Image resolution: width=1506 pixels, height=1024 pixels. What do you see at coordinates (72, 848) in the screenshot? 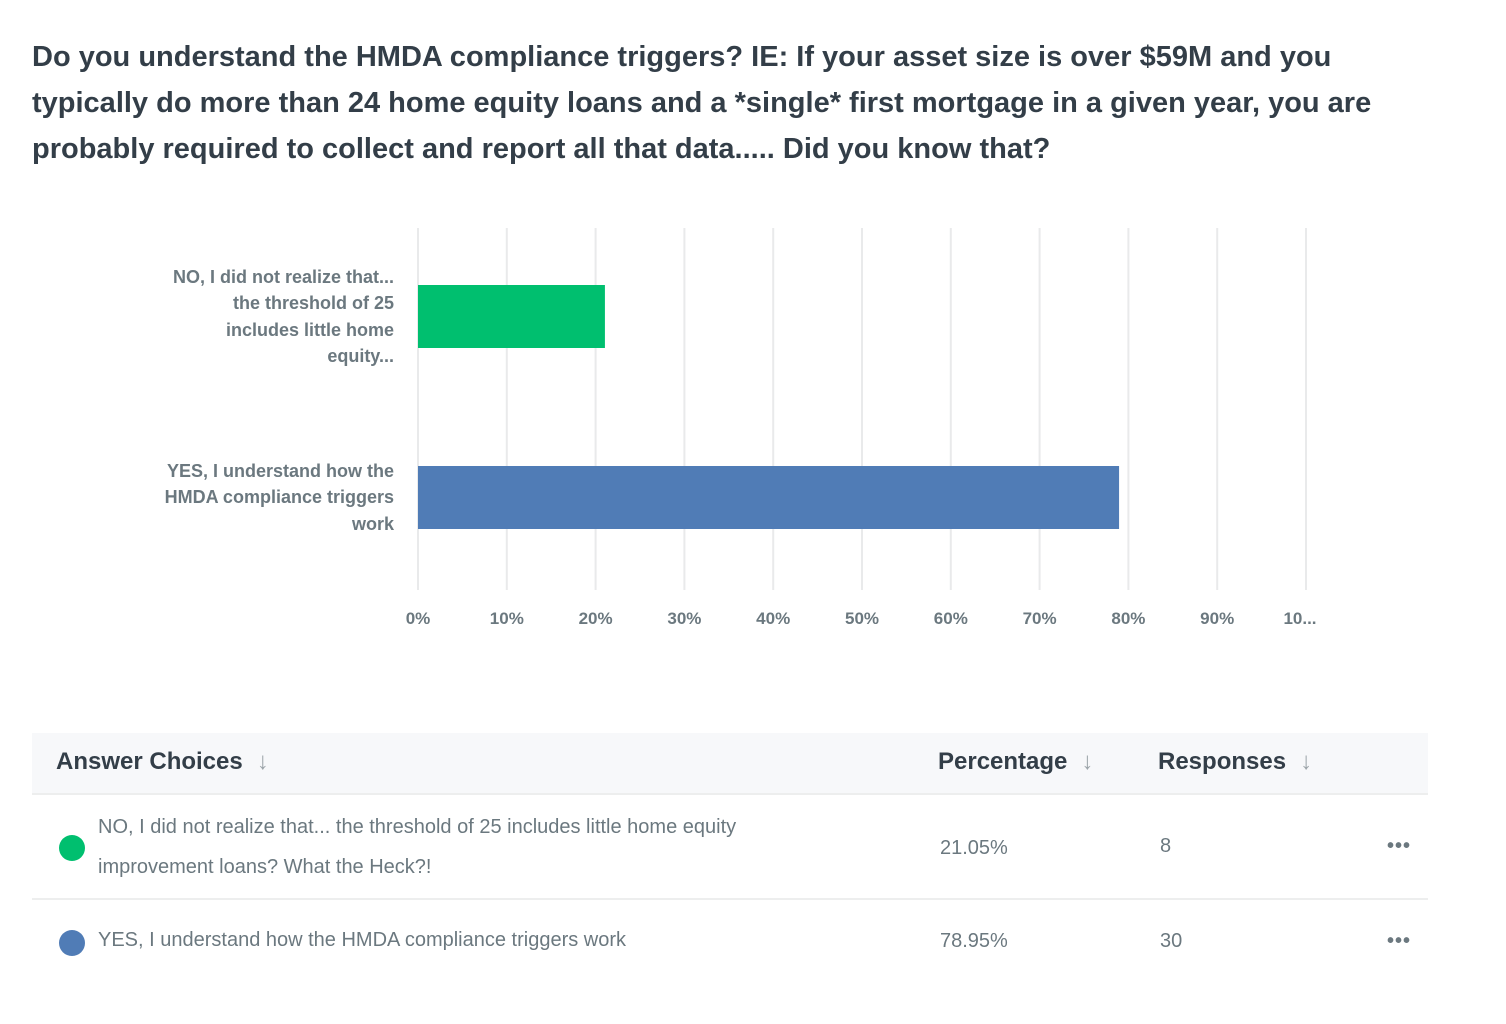
I see `green-dot-icon` at bounding box center [72, 848].